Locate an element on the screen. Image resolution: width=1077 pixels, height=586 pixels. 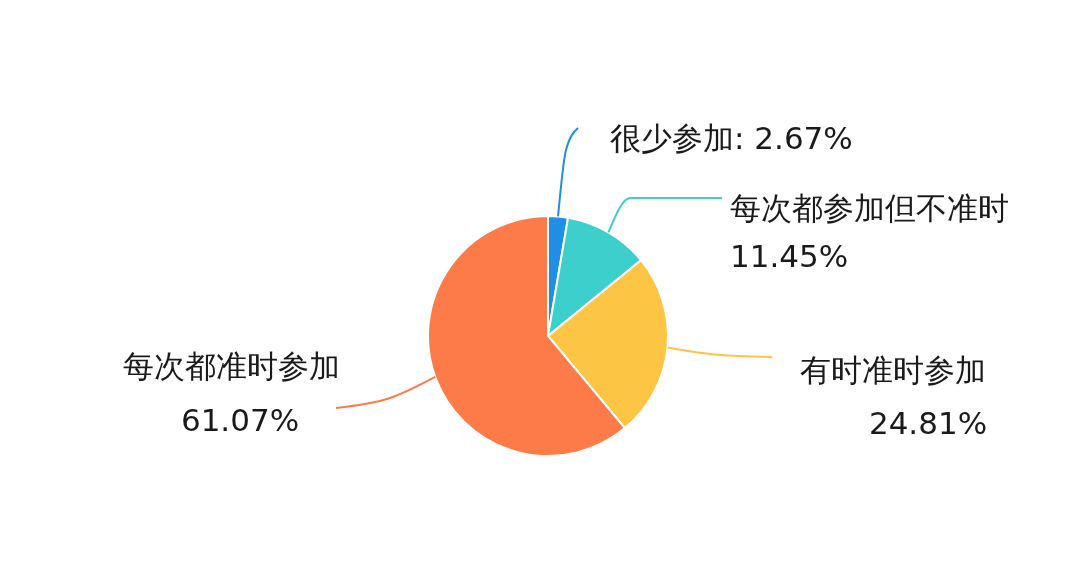
data-label: 61.07% is located at coordinates (240, 420).